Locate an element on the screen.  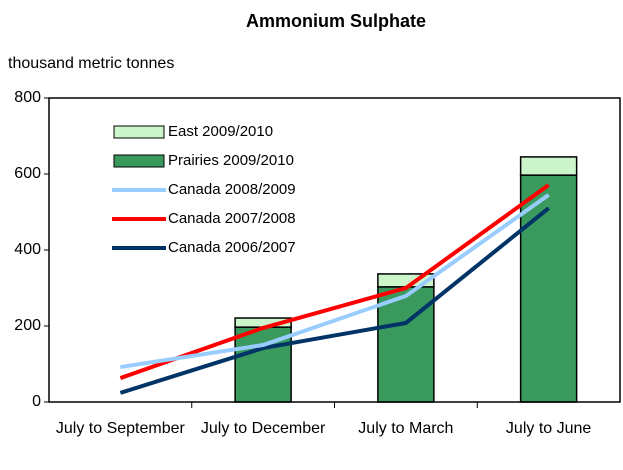
y-tick-label: 400 is located at coordinates (27, 249).